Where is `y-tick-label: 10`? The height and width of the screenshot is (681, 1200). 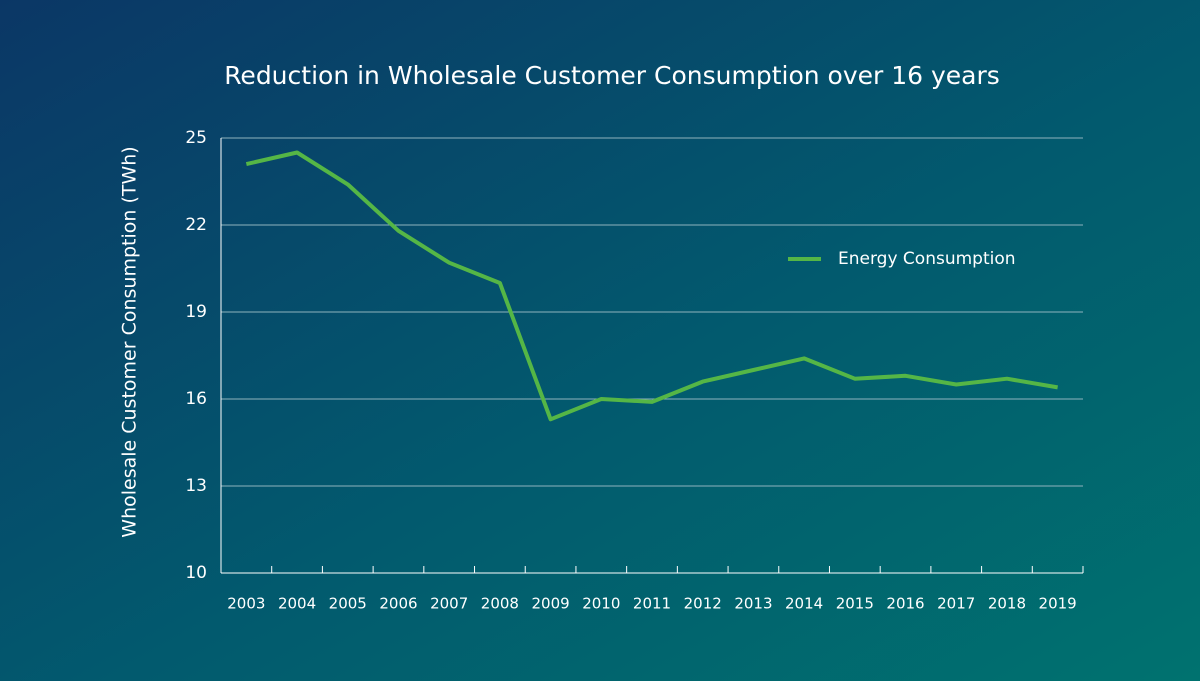
y-tick-label: 10 is located at coordinates (196, 573).